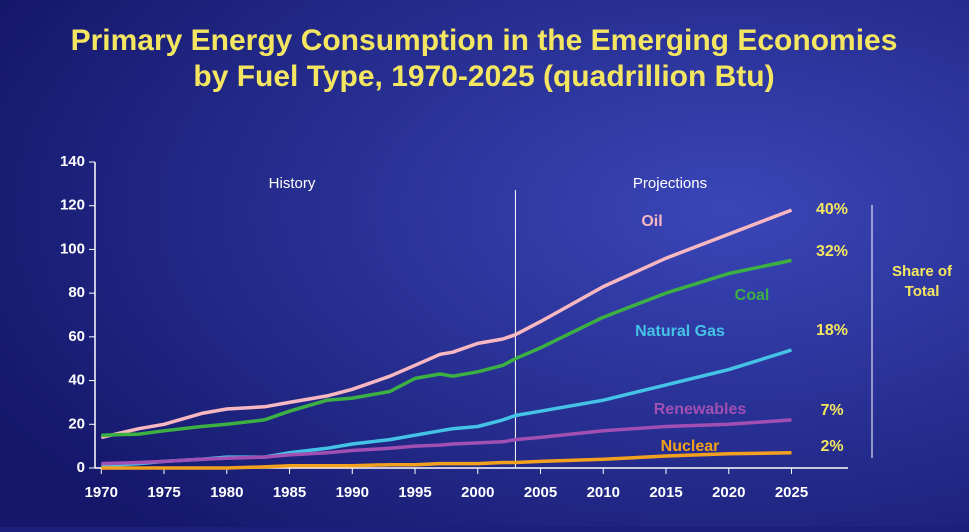 Image resolution: width=969 pixels, height=532 pixels. What do you see at coordinates (665, 492) in the screenshot?
I see `x-tick-label: 2015` at bounding box center [665, 492].